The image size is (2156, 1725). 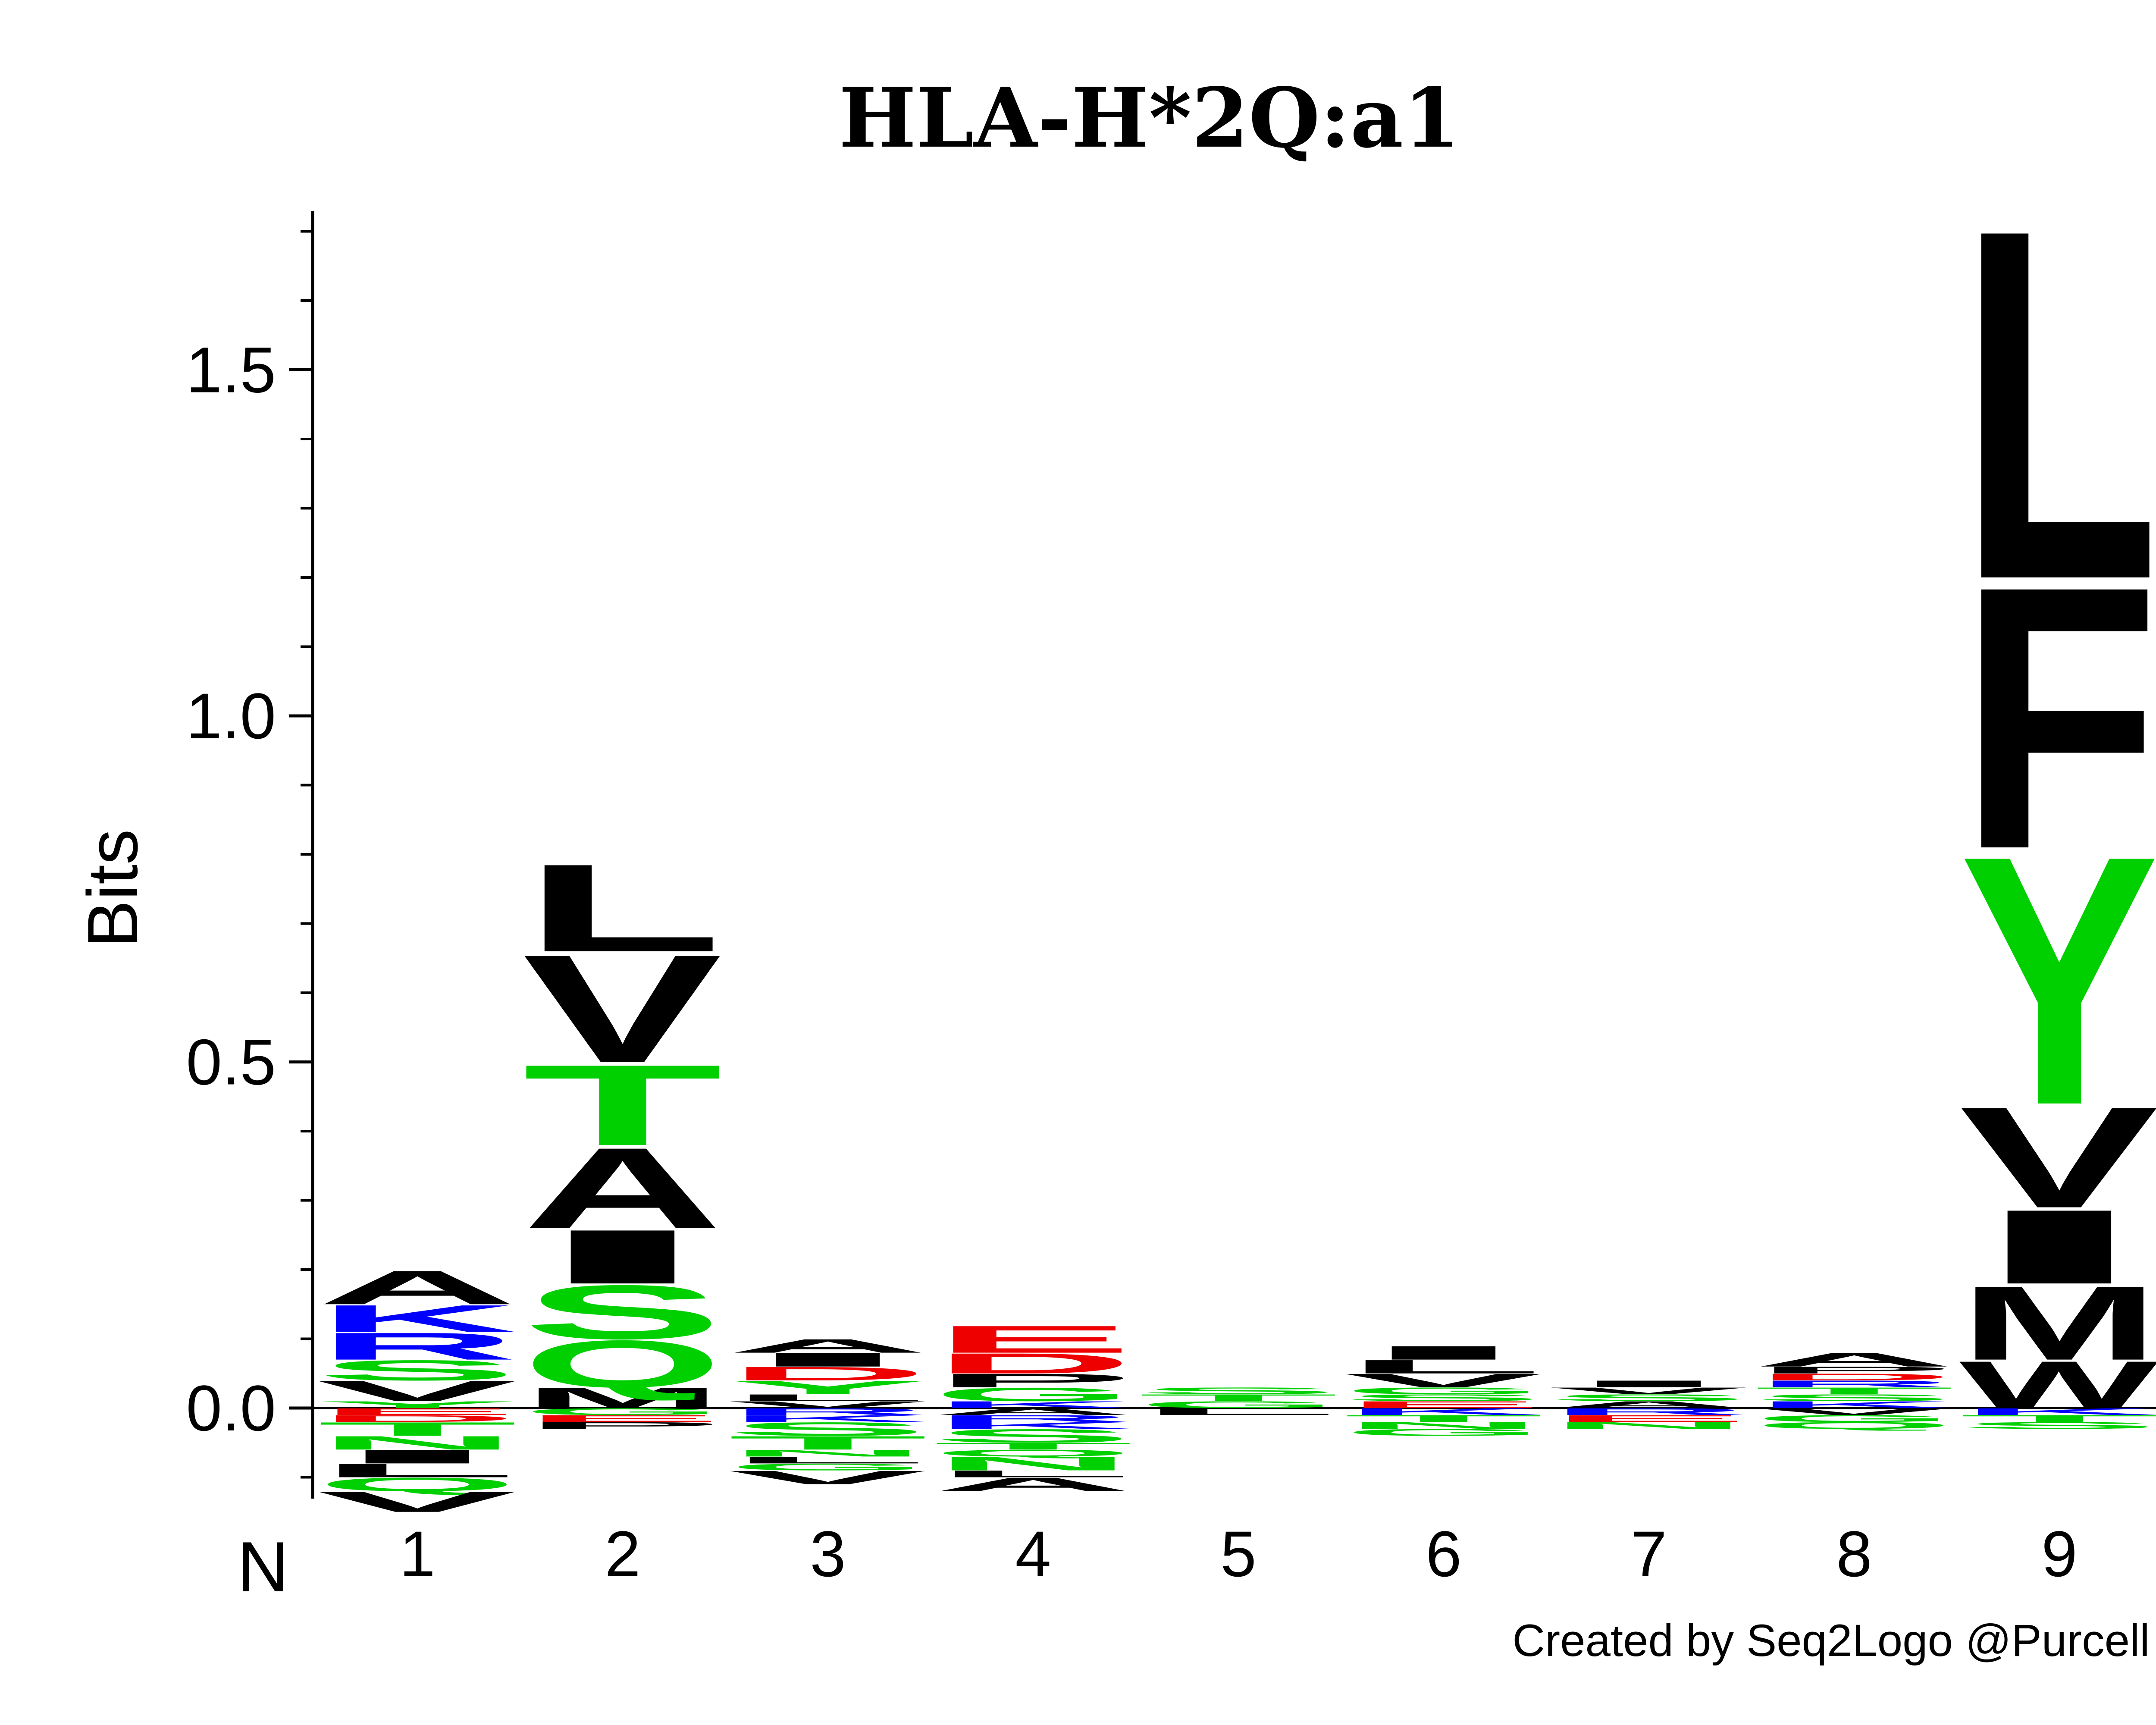 I want to click on x-tick-label: 3, so click(x=828, y=1554).